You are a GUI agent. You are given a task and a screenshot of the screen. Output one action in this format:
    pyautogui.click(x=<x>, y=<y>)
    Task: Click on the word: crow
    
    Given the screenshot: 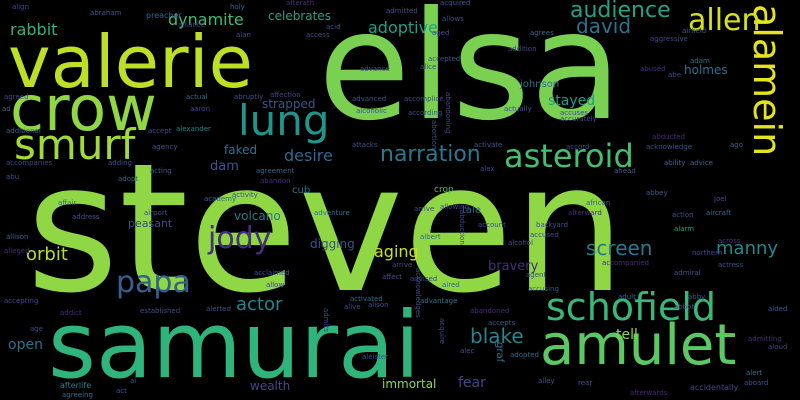 What is the action you would take?
    pyautogui.click(x=83, y=108)
    